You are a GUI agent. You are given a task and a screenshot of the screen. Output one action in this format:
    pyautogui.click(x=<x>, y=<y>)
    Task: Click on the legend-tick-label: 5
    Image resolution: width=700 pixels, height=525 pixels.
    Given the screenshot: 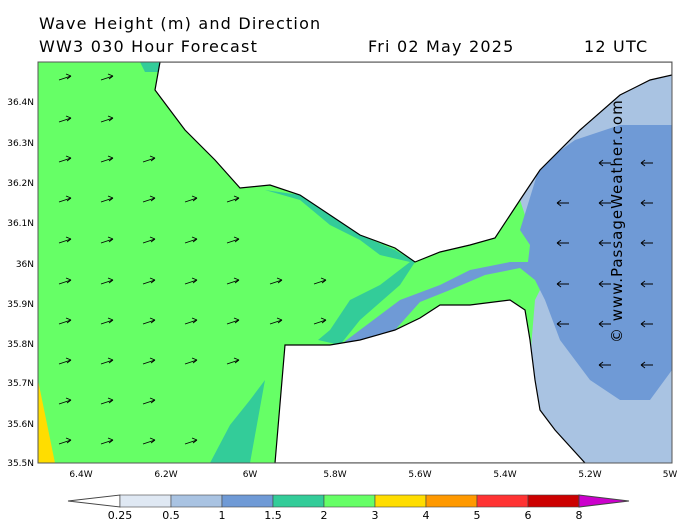 What is the action you would take?
    pyautogui.click(x=477, y=515)
    